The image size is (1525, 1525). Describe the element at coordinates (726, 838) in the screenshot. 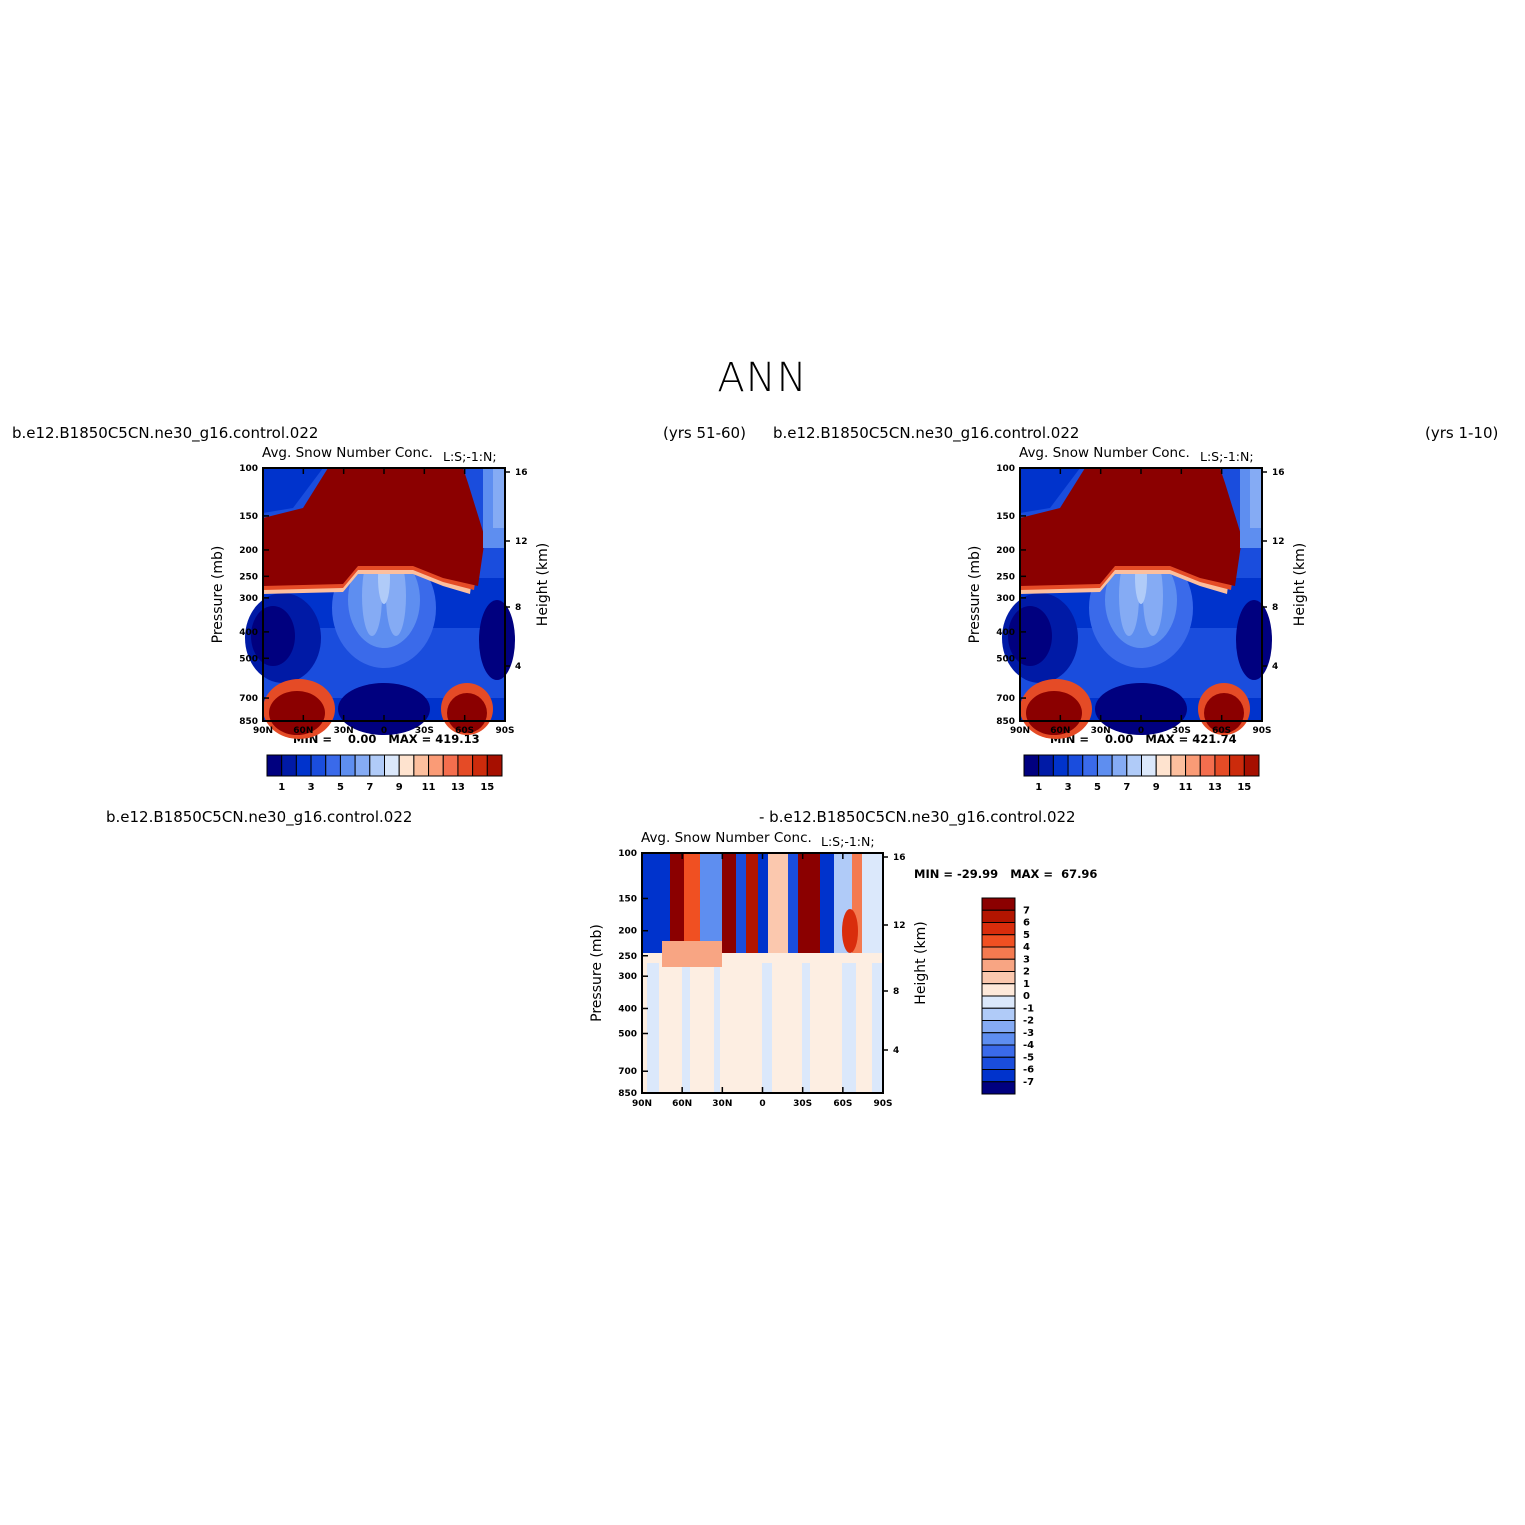

I see `panel3-variable: Avg. Snow Number Conc.` at that location.